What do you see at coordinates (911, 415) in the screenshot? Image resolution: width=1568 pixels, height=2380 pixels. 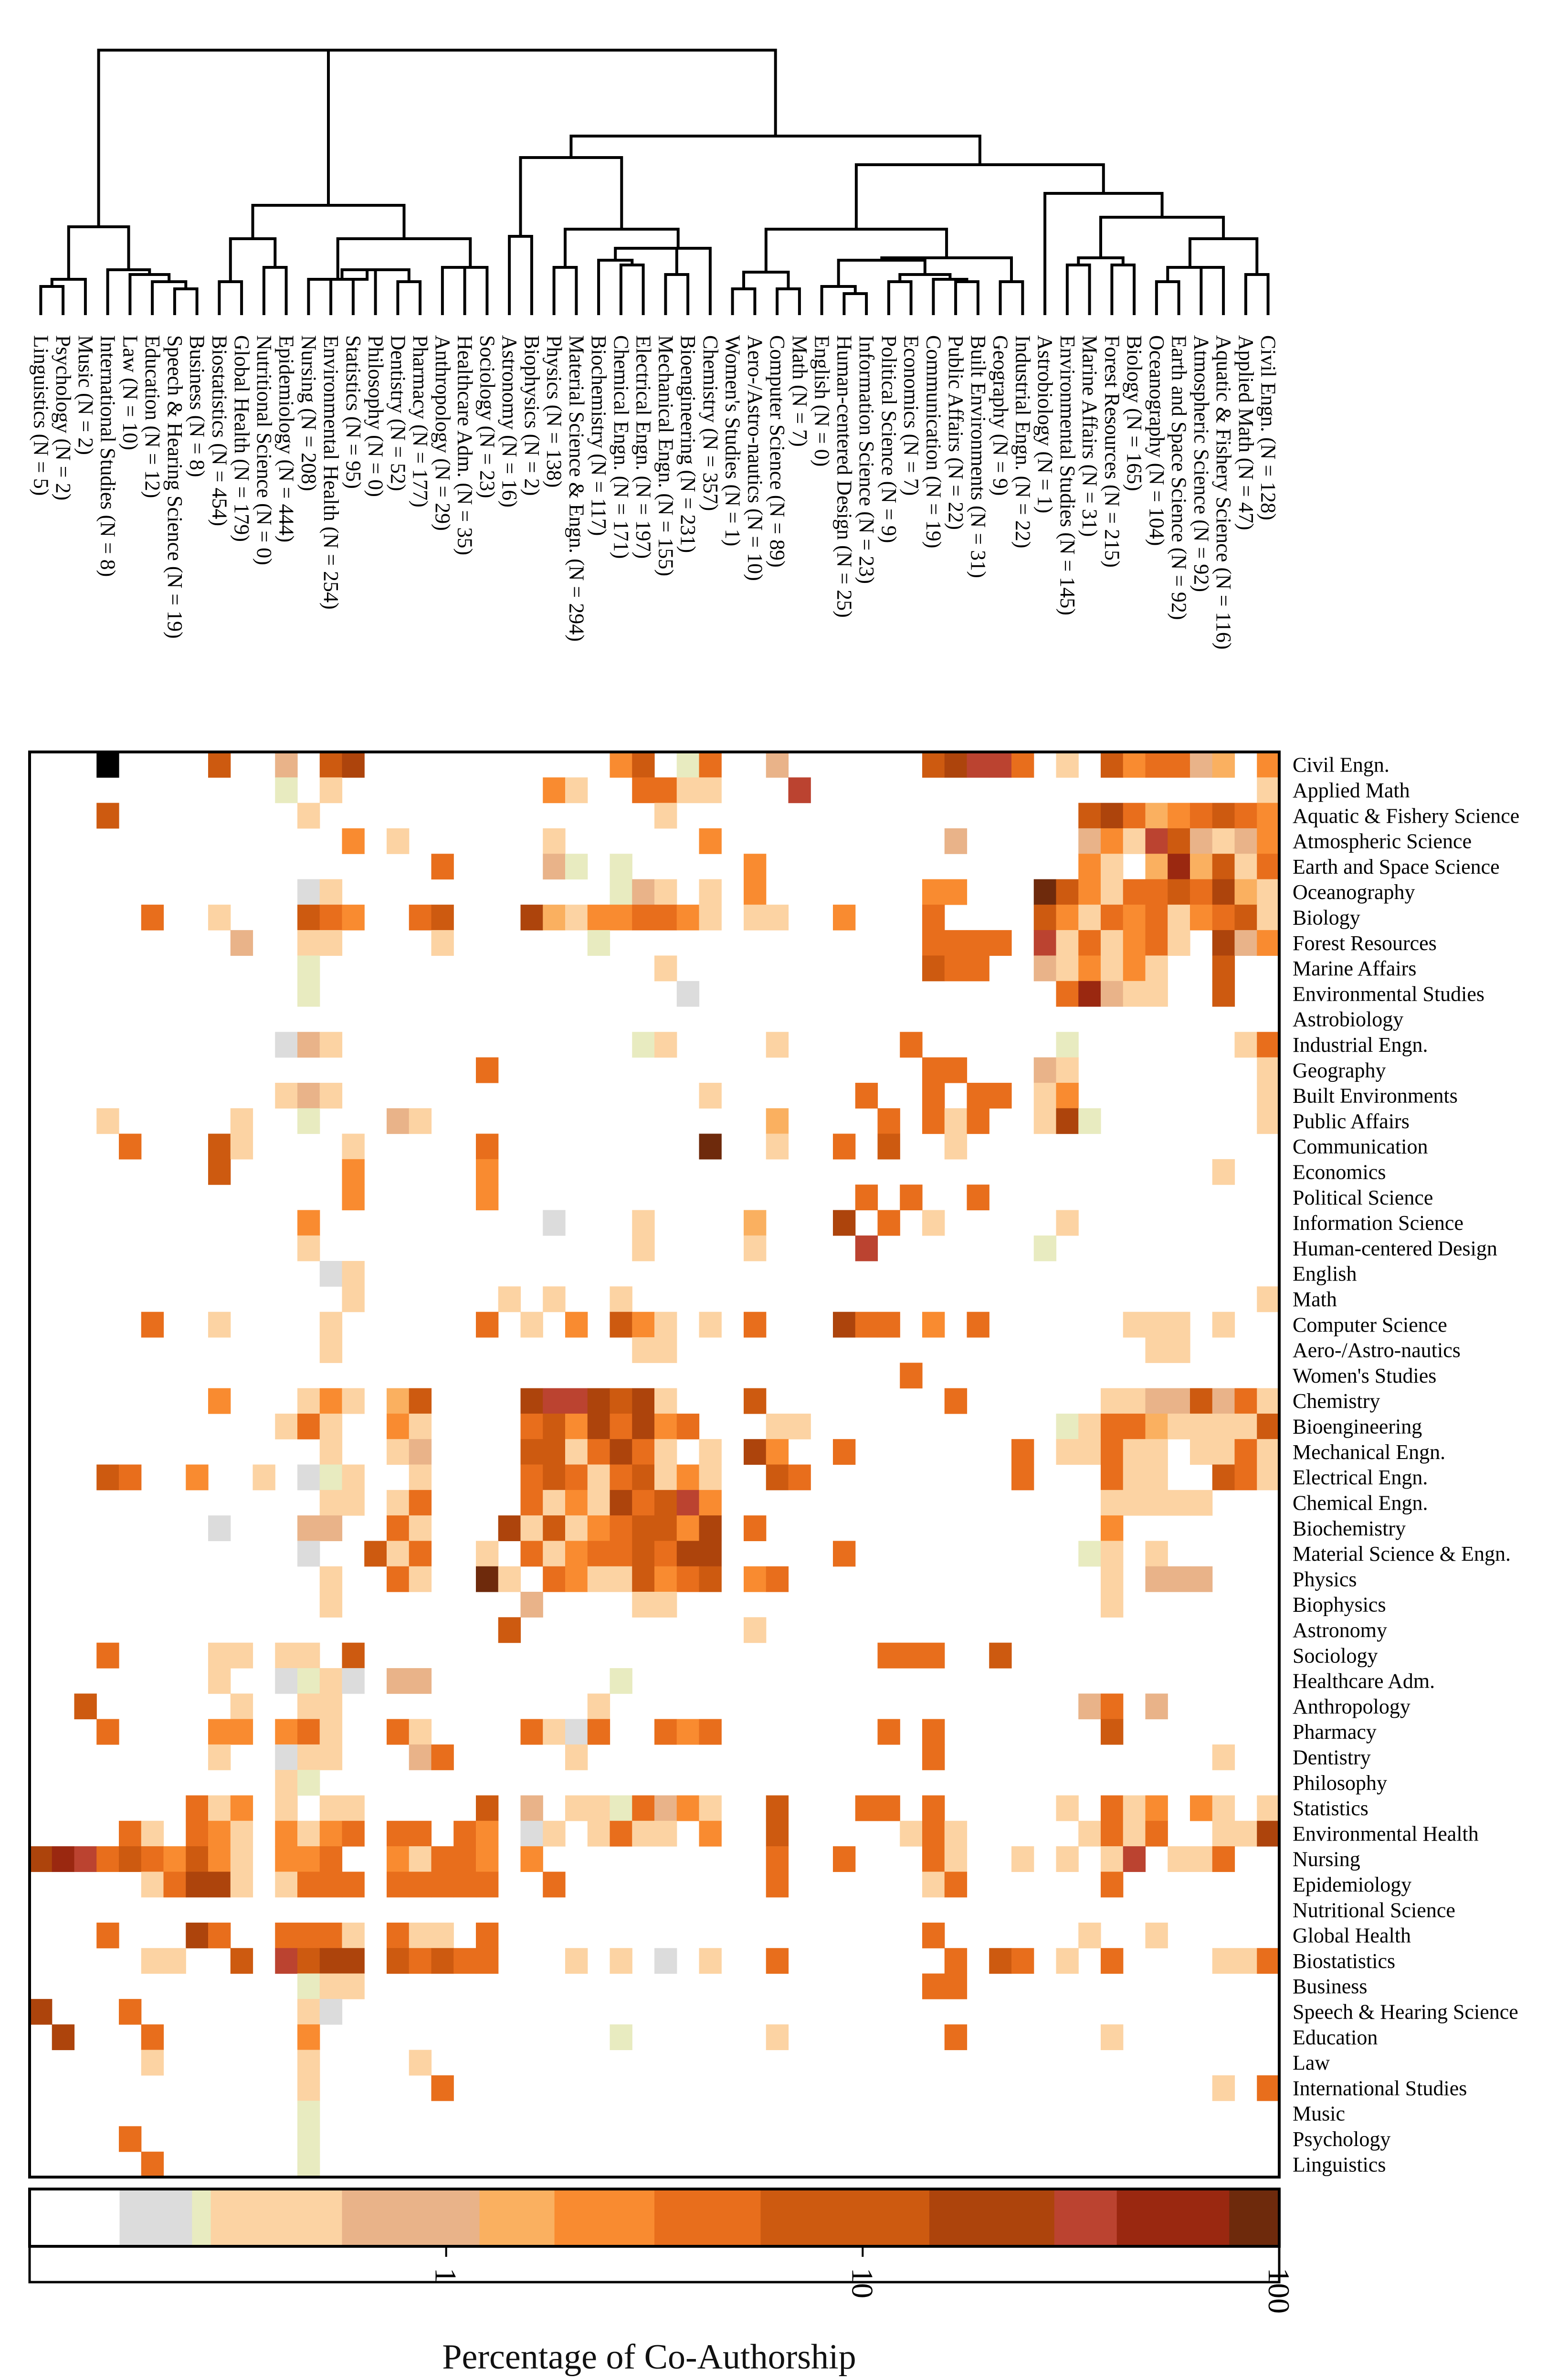 I see `column-label: Economics (N = 7)` at bounding box center [911, 415].